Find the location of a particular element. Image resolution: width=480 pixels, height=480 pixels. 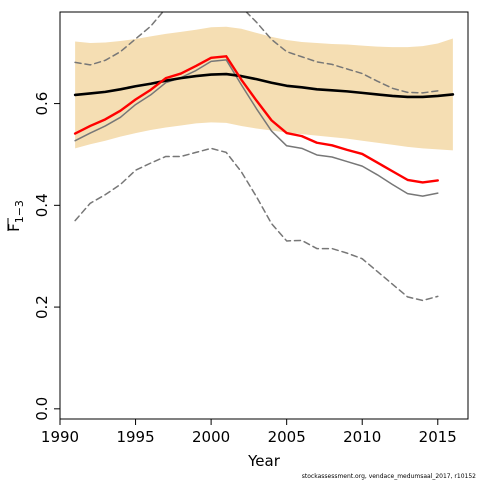

x-axis: 1990 1995 2000 2005 2010 2015 is located at coordinates (249, 432).